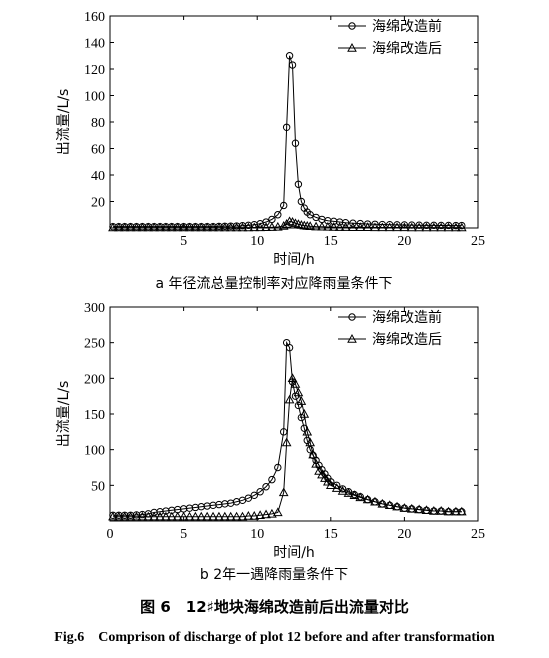 This screenshot has width=549, height=658. Describe the element at coordinates (274, 607) in the screenshot. I see `figure-caption-chinese: 图 6 12♯地块海绵改造前后出流量对比` at that location.